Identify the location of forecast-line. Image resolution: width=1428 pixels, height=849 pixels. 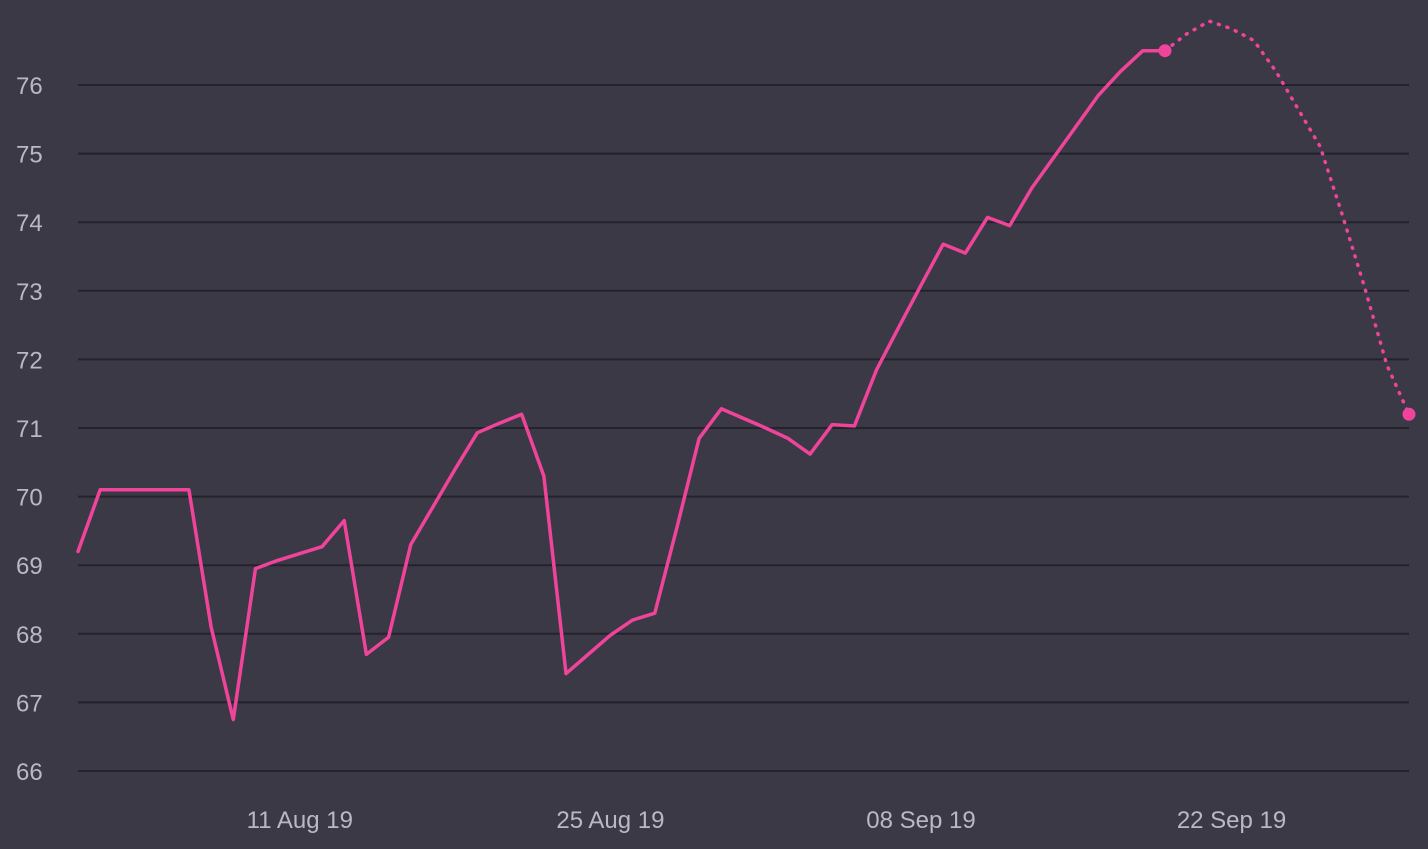
(1287, 218).